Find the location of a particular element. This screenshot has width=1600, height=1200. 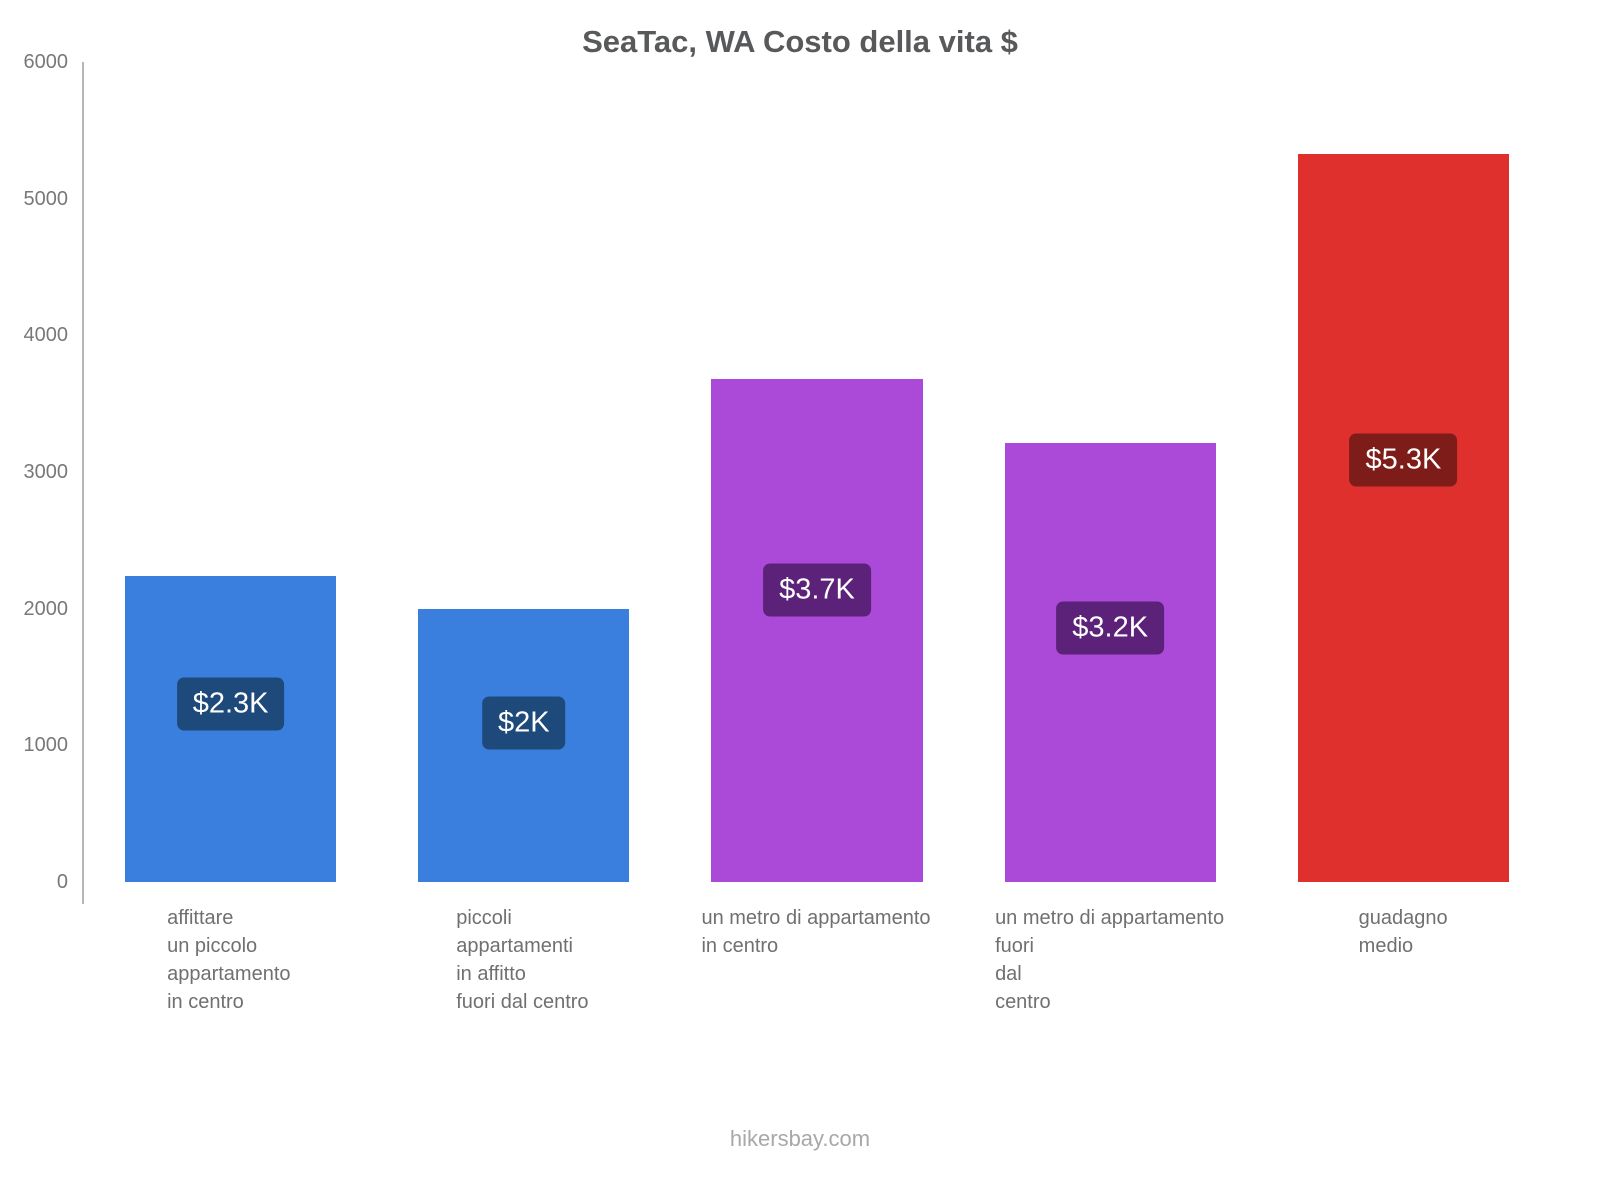

y-tick-label: 4000 is located at coordinates (46, 335).